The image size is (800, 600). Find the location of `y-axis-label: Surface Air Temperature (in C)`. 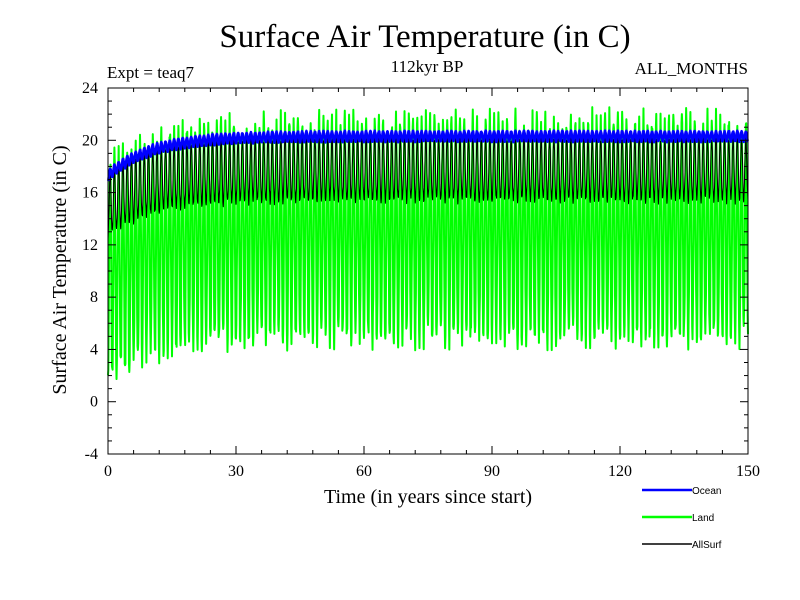

y-axis-label: Surface Air Temperature (in C) is located at coordinates (60, 269).